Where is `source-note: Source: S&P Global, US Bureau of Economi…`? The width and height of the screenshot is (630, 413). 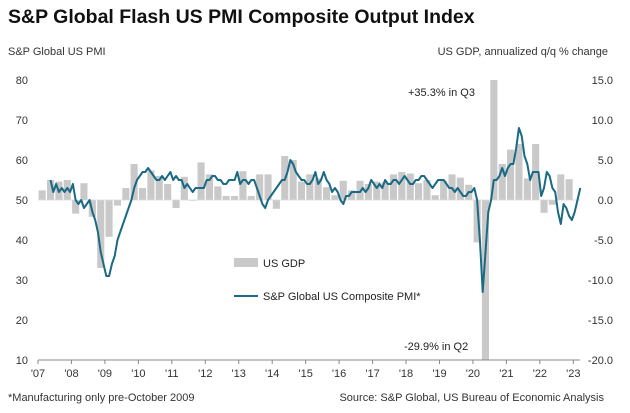 source-note: Source: S&P Global, US Bureau of Economi… is located at coordinates (471, 398).